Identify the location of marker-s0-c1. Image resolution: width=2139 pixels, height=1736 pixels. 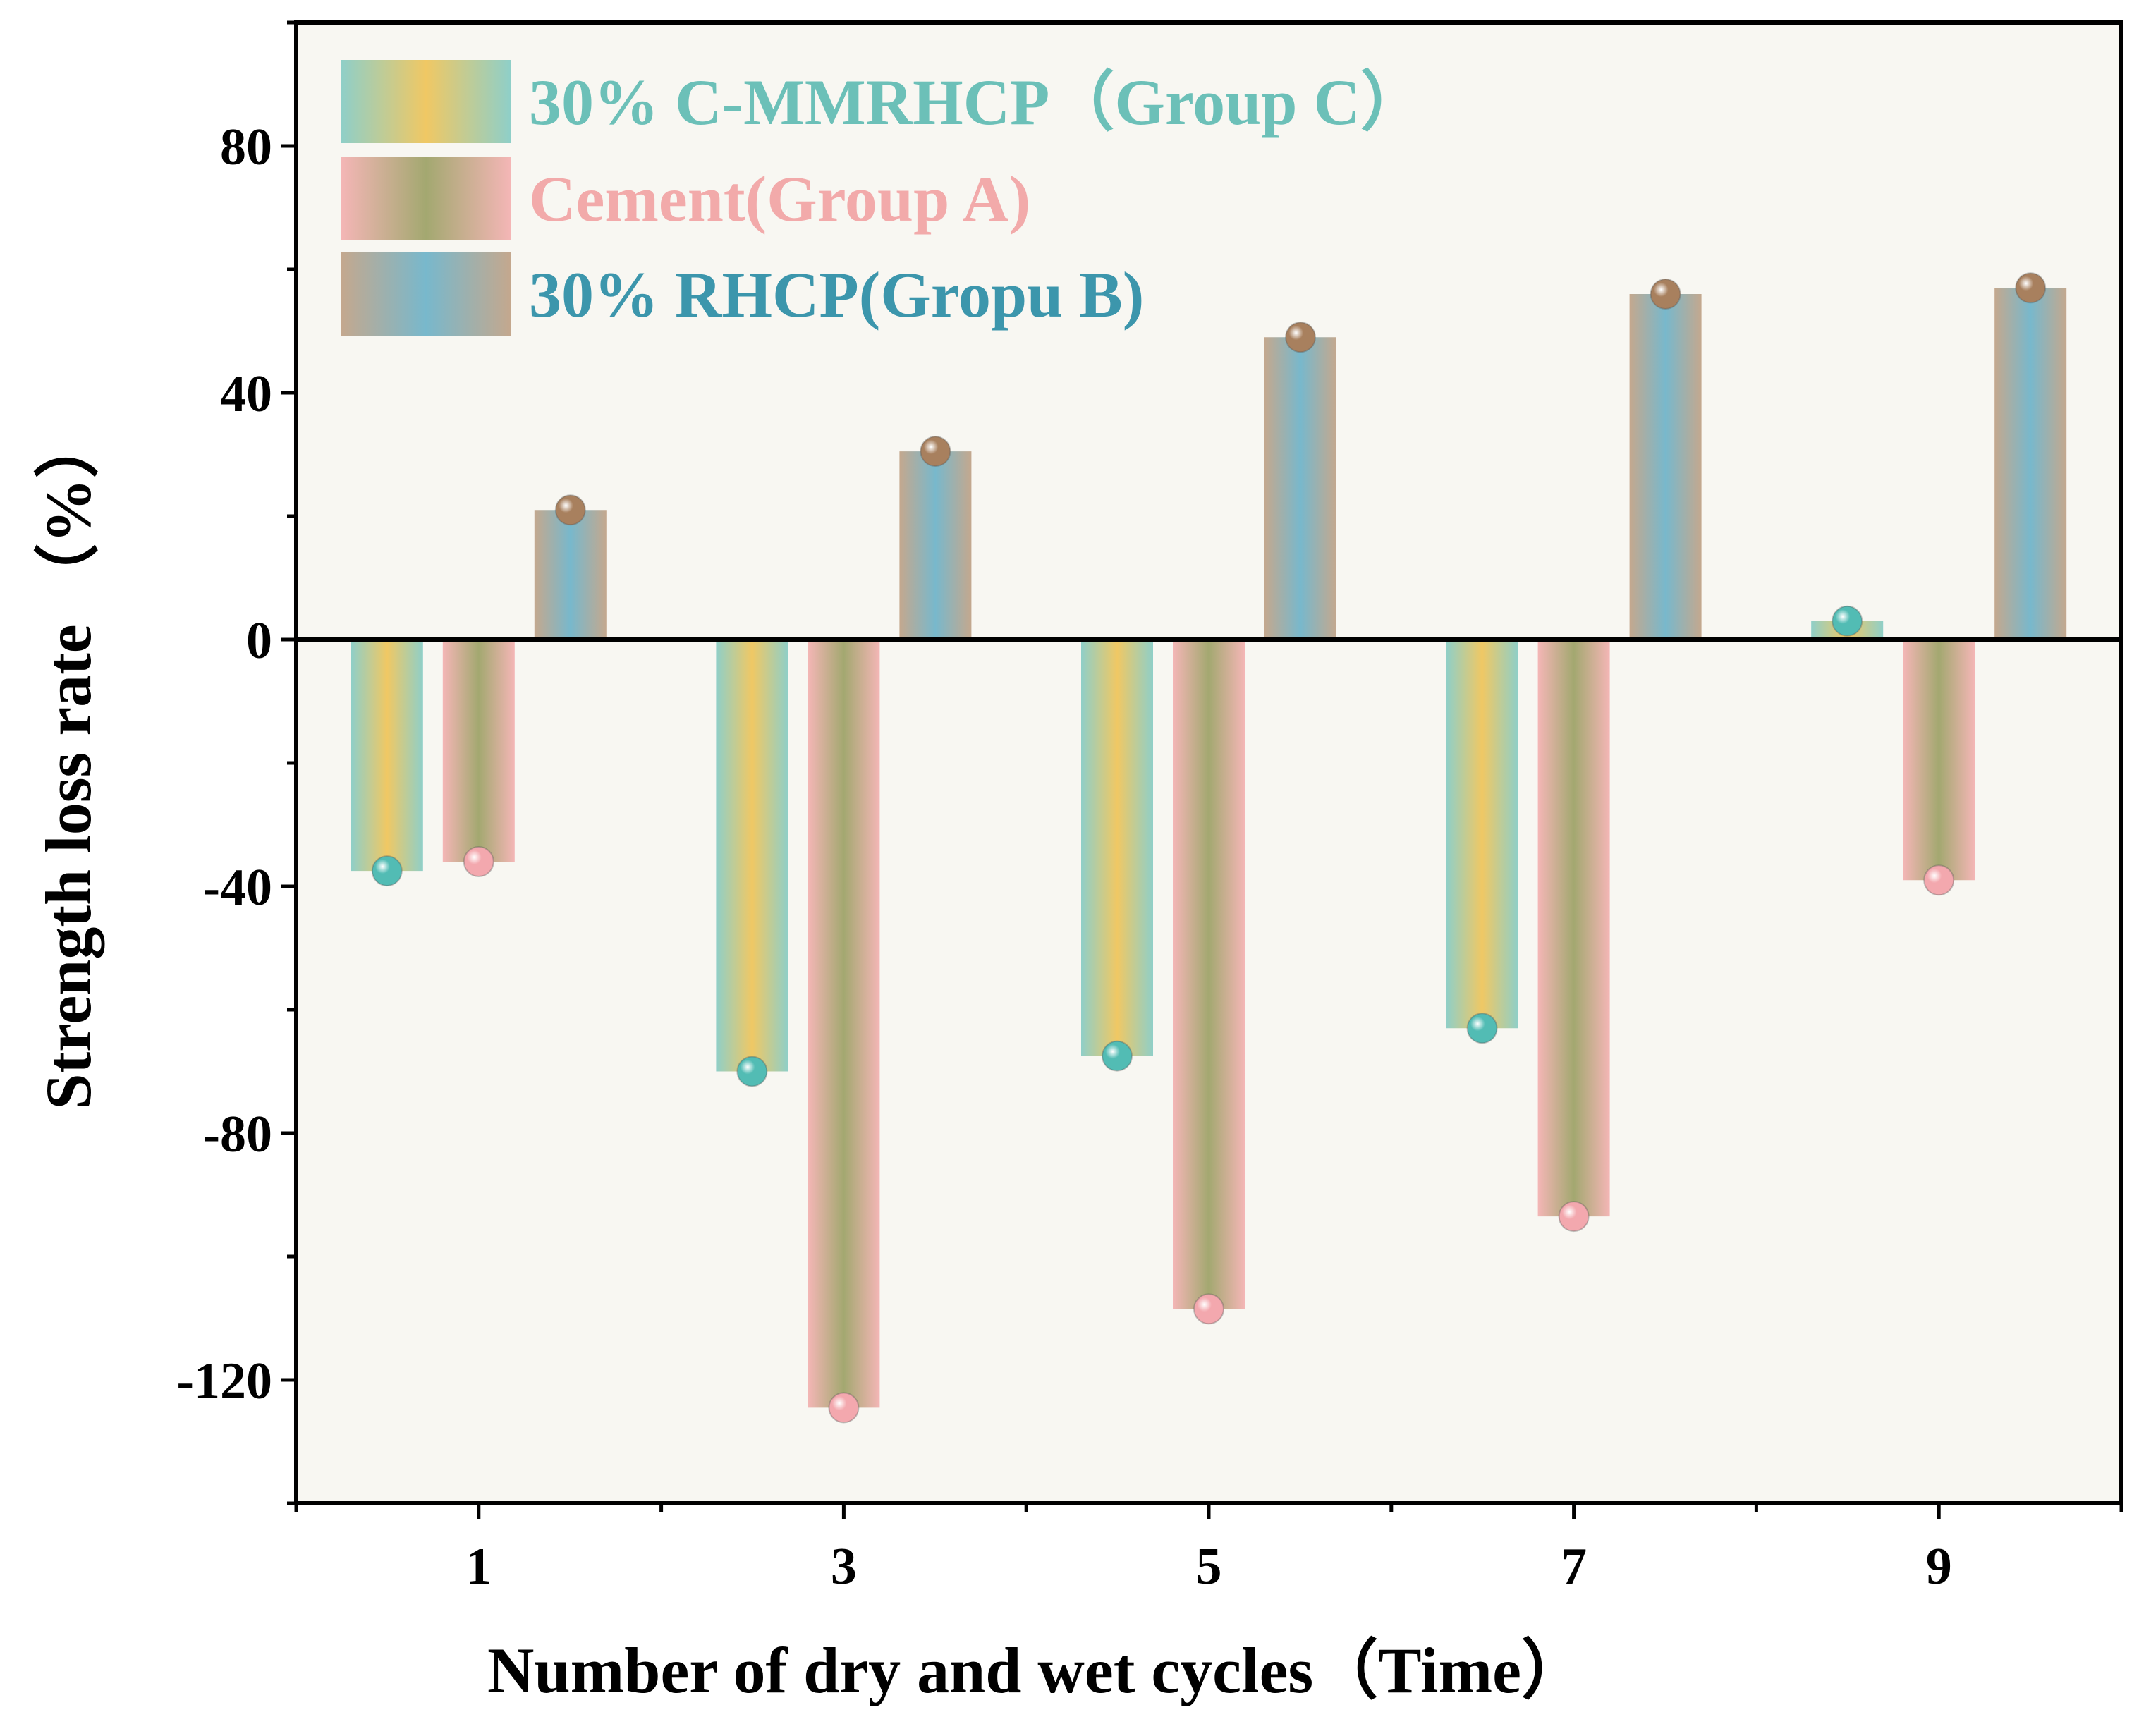
(752, 1072).